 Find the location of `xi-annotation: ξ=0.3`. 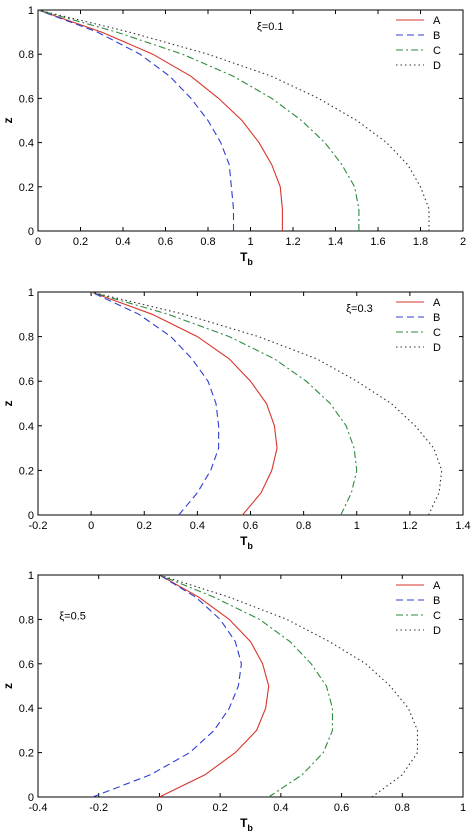

xi-annotation: ξ=0.3 is located at coordinates (359, 309).